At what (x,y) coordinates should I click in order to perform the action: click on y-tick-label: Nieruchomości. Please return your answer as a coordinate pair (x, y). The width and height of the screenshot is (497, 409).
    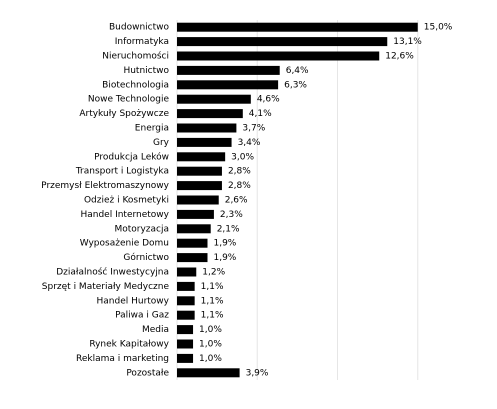
    Looking at the image, I should click on (135, 56).